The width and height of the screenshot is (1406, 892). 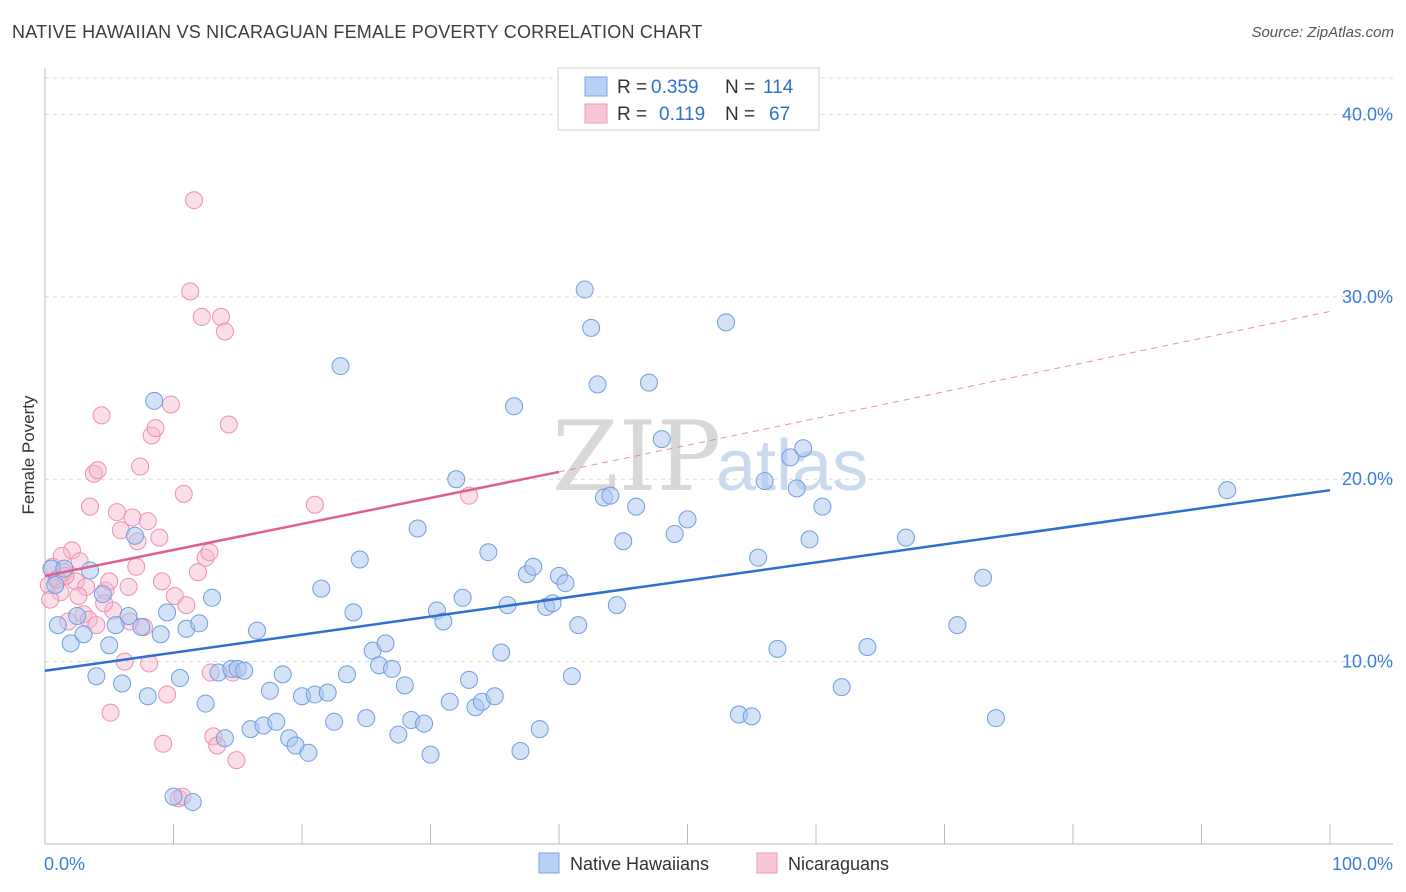 I want to click on y-tick-label-30: 30.0%, so click(x=1367, y=297).